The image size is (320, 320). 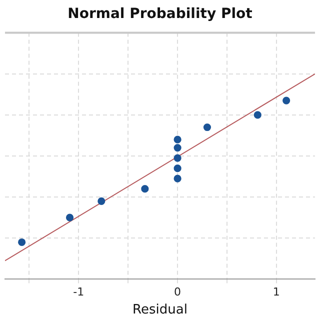 What do you see at coordinates (178, 292) in the screenshot?
I see `x-tick-label: 0` at bounding box center [178, 292].